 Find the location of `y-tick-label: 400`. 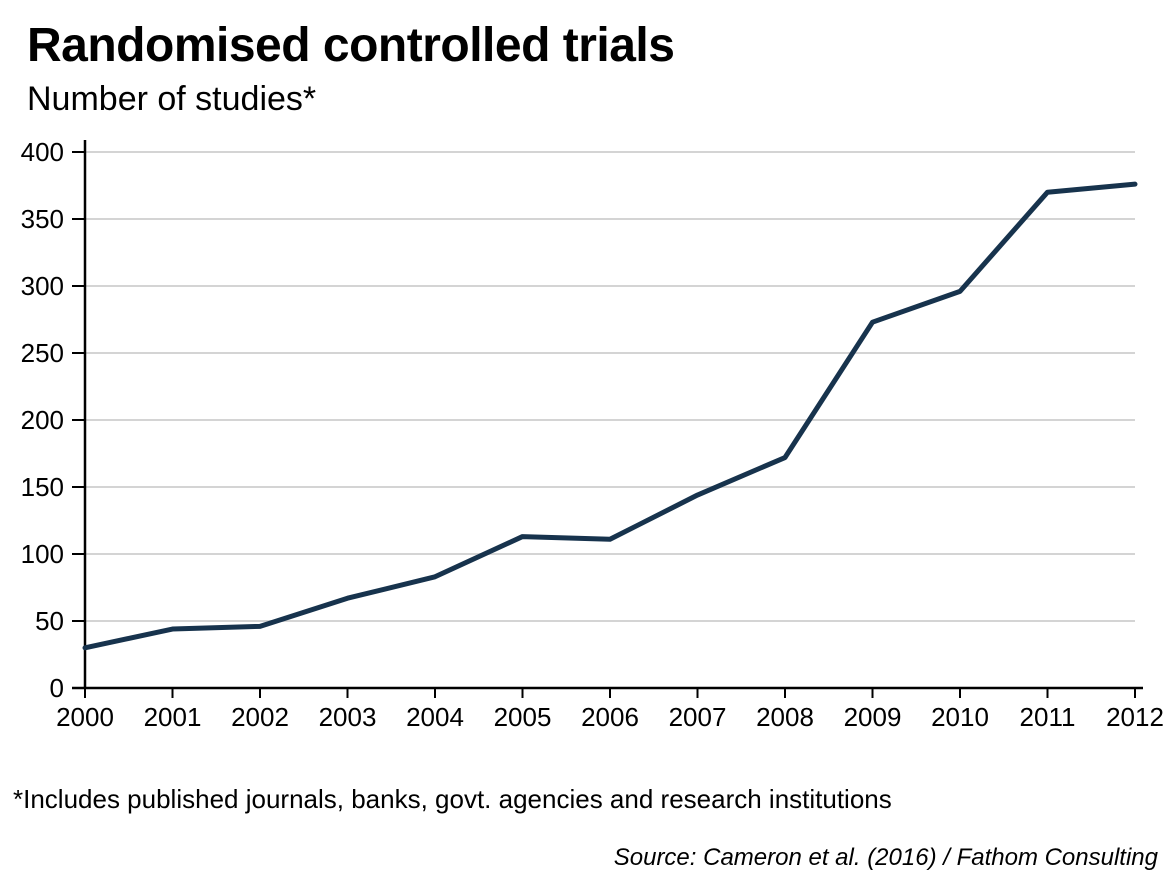

y-tick-label: 400 is located at coordinates (42, 152).